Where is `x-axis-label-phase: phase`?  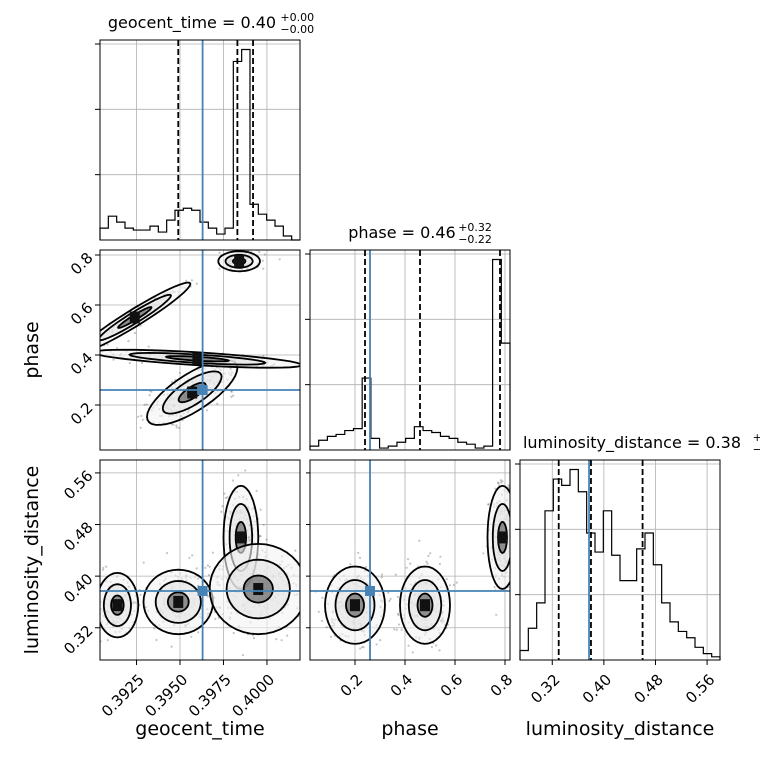 x-axis-label-phase: phase is located at coordinates (409, 729).